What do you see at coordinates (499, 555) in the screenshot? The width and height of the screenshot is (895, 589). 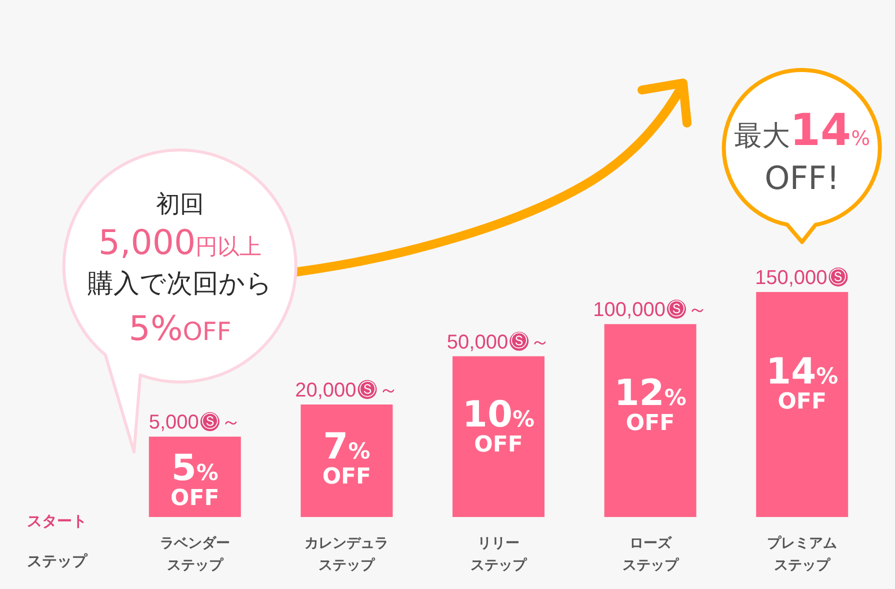 I see `x-tick-label: リリーステップ` at bounding box center [499, 555].